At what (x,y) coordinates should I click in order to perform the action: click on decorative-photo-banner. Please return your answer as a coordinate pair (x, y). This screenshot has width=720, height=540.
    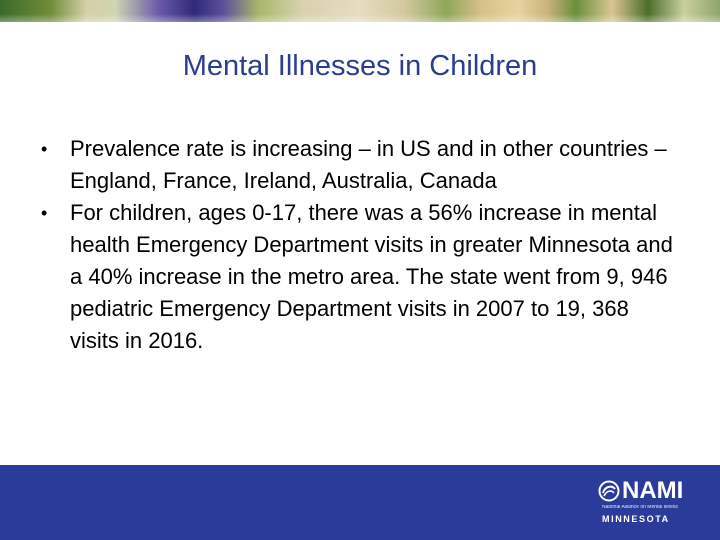
    Looking at the image, I should click on (360, 11).